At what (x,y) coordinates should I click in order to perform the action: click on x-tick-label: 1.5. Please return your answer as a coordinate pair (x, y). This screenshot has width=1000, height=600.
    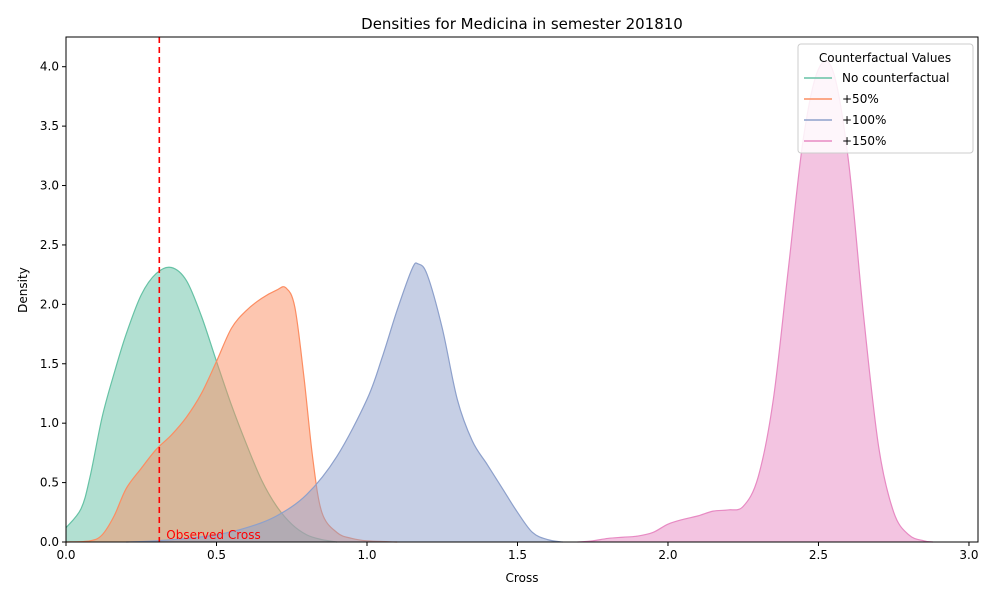
    Looking at the image, I should click on (517, 555).